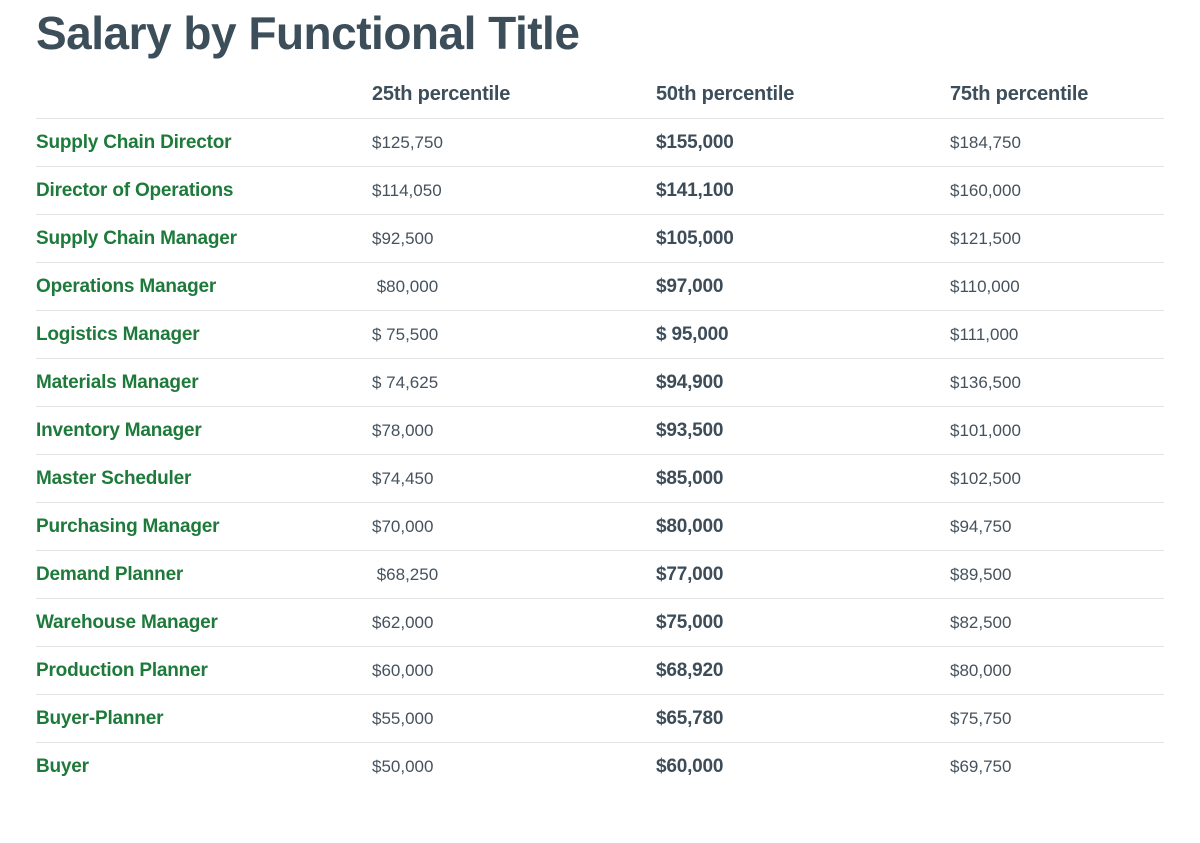 The width and height of the screenshot is (1200, 843). Describe the element at coordinates (1019, 94) in the screenshot. I see `column-header-75th-percentile: 75th percentile` at that location.